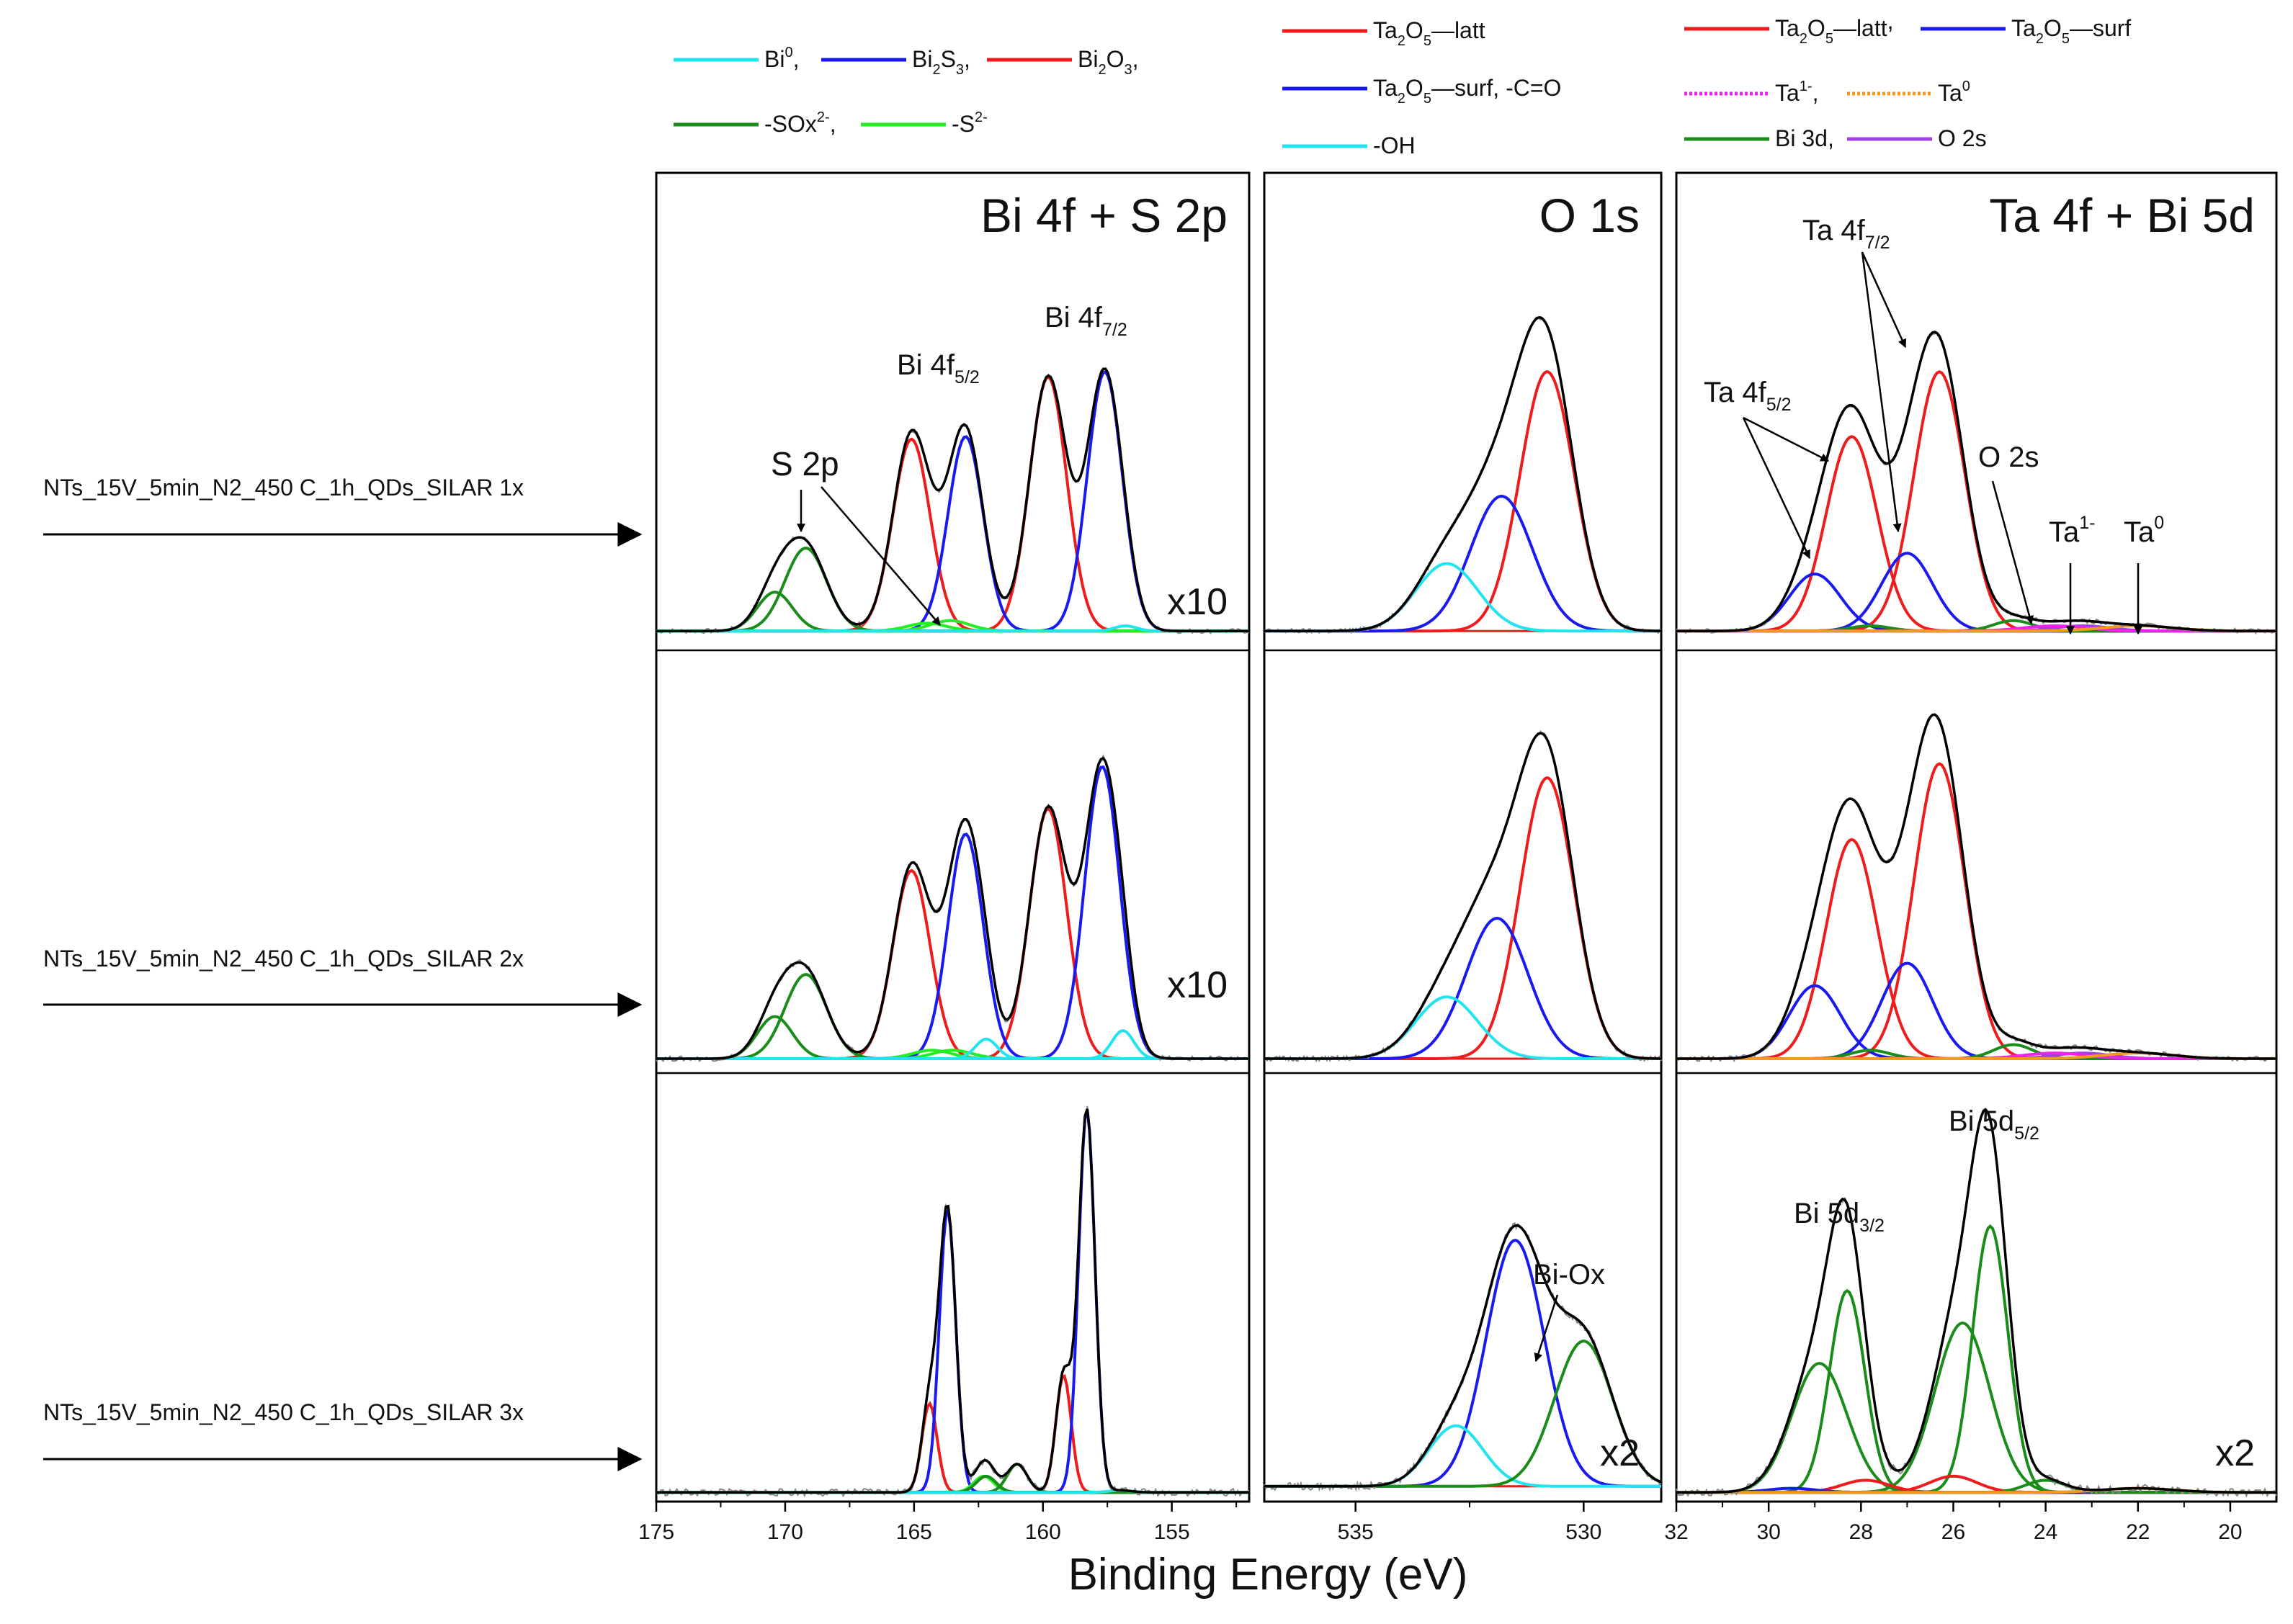 The width and height of the screenshot is (2293, 1624). I want to click on annotation-s-2p: S 2p, so click(805, 464).